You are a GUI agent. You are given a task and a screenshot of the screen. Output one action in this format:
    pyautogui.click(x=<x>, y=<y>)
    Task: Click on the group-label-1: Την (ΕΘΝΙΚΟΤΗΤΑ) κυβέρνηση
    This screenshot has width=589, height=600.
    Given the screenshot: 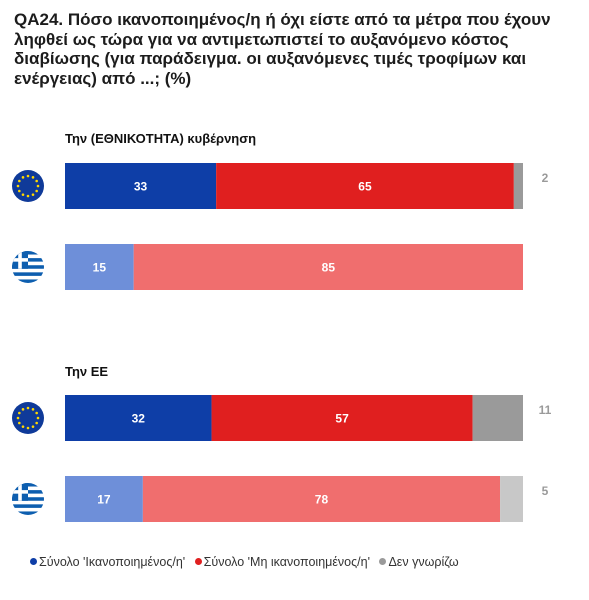 What is the action you would take?
    pyautogui.click(x=160, y=138)
    